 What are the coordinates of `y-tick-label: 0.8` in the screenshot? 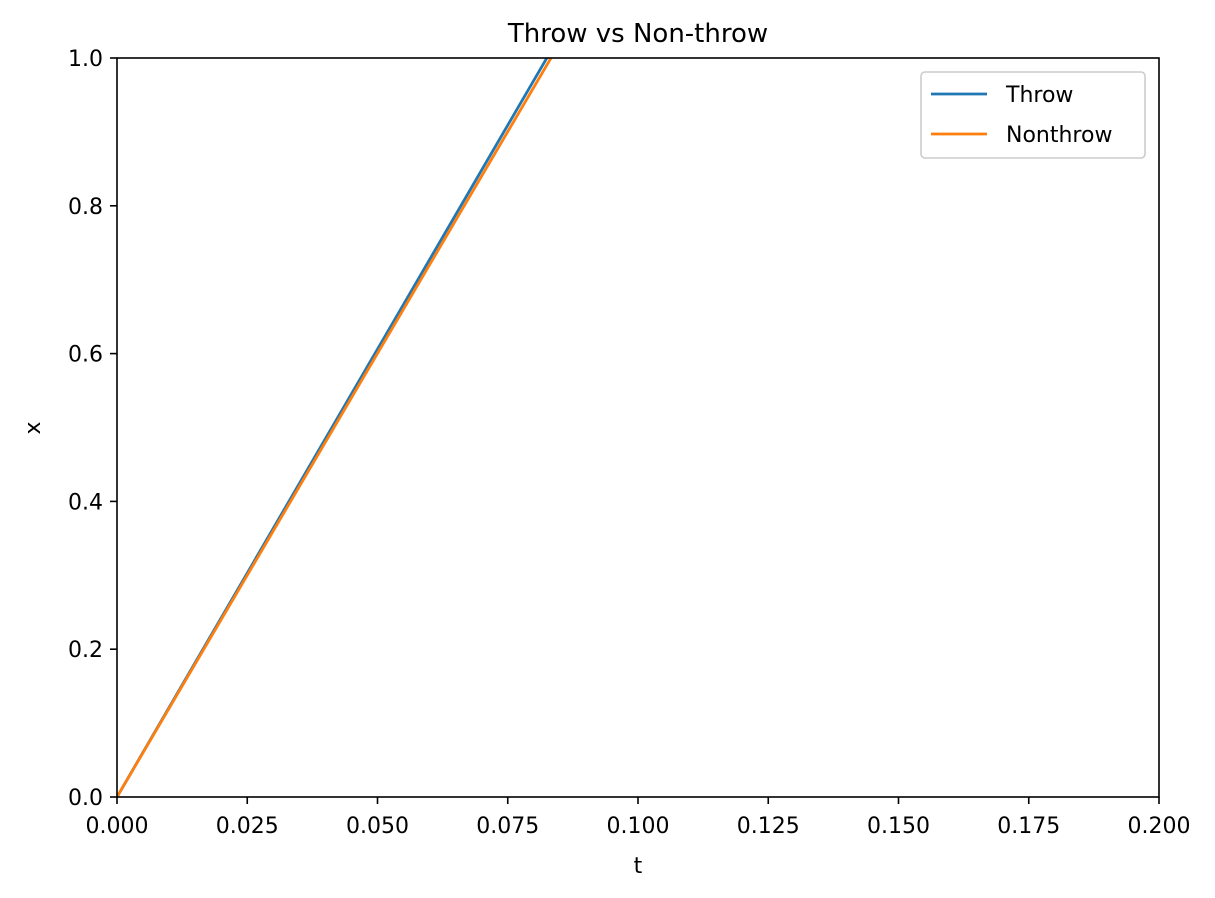 It's located at (85, 207).